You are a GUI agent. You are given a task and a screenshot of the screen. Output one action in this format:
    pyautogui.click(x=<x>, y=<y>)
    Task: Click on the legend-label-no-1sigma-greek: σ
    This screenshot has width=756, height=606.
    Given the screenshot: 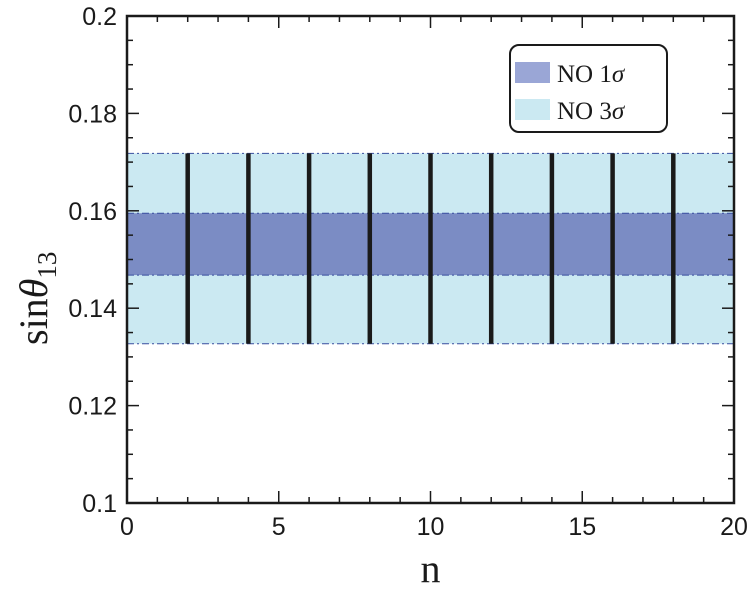 What is the action you would take?
    pyautogui.click(x=619, y=74)
    